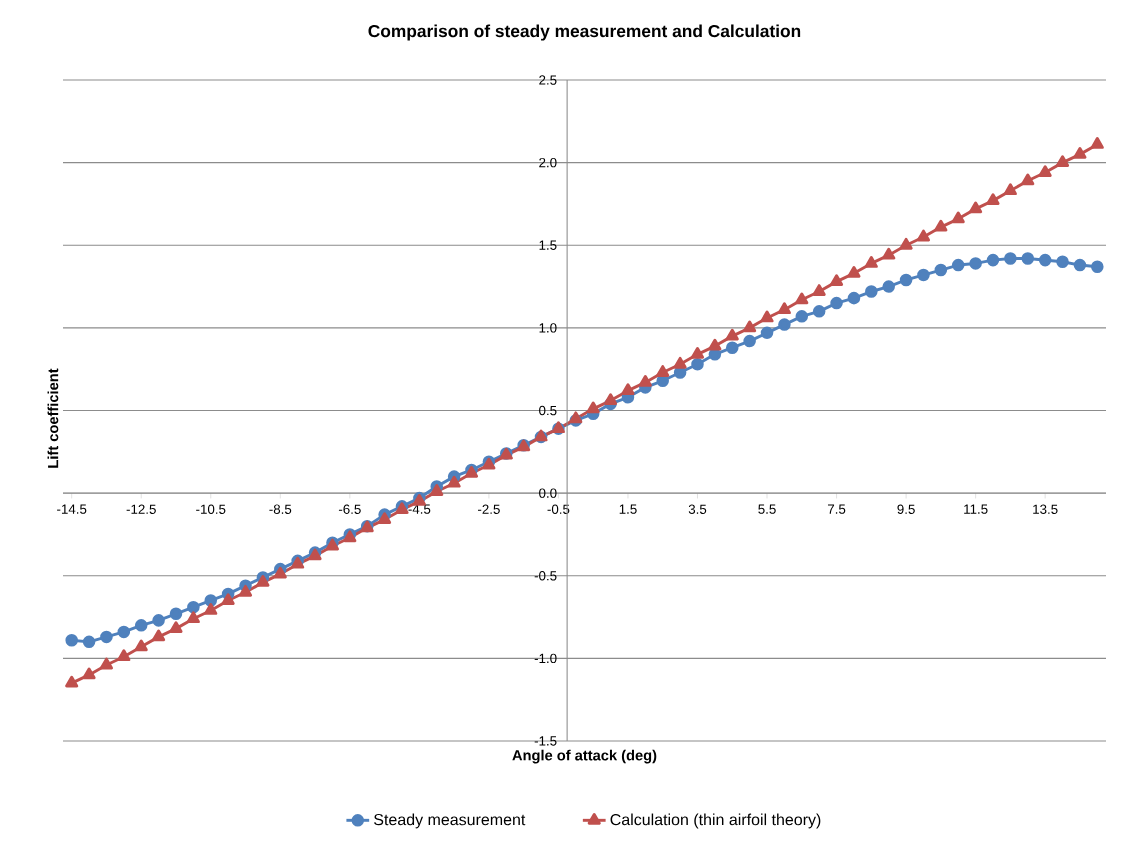 This screenshot has height=850, width=1132. I want to click on x-tick-label: -4.5, so click(419, 509).